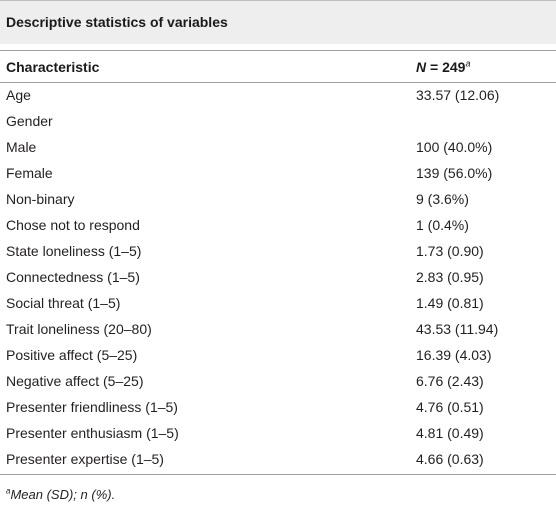 Image resolution: width=556 pixels, height=511 pixels. I want to click on characteristic-cell: Age, so click(18, 95).